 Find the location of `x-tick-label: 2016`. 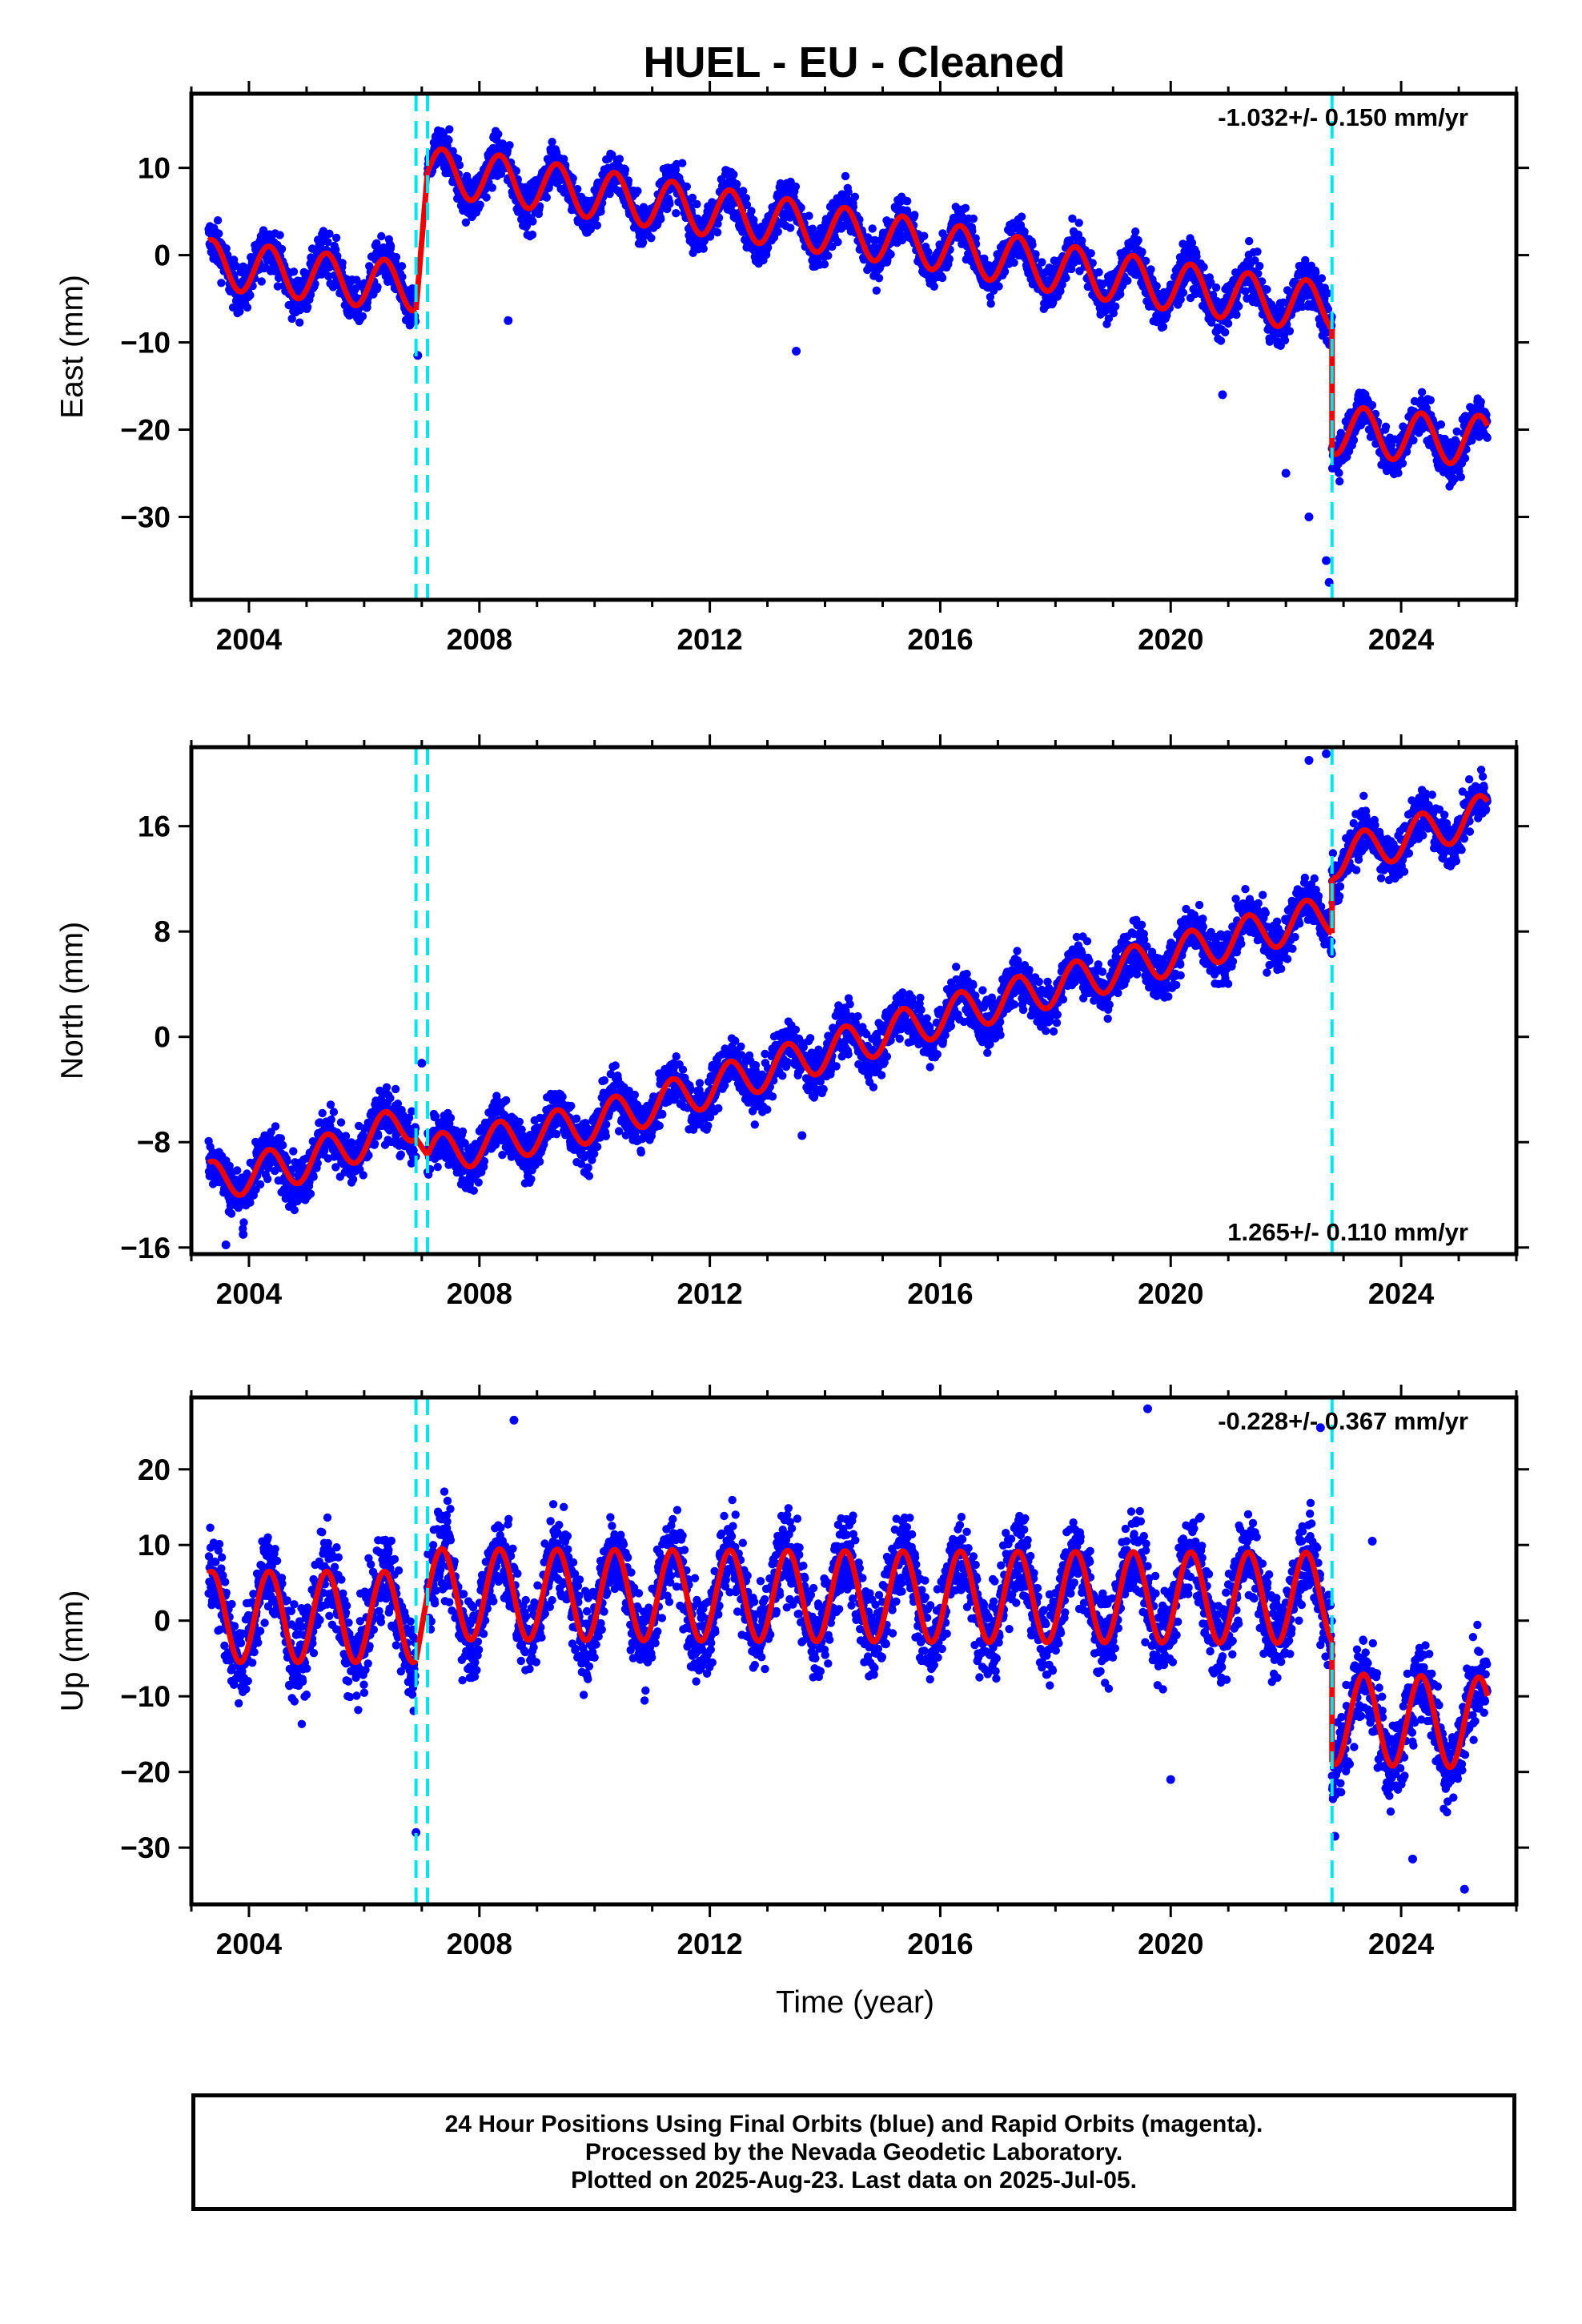

x-tick-label: 2016 is located at coordinates (940, 639).